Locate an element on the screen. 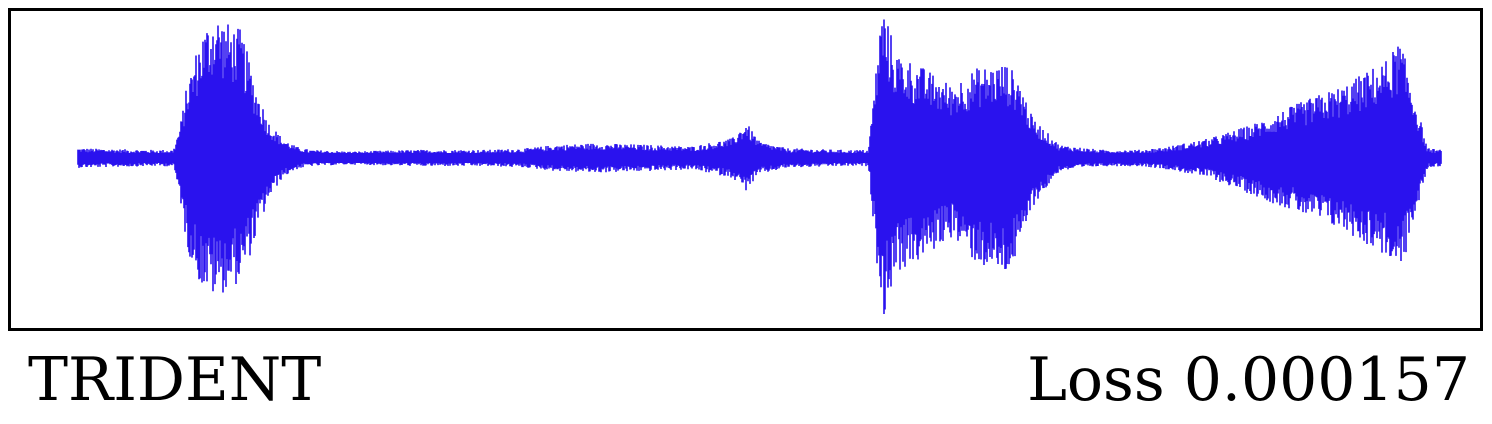 This screenshot has height=424, width=1492. loss-value: 0.000157 is located at coordinates (1326, 380).